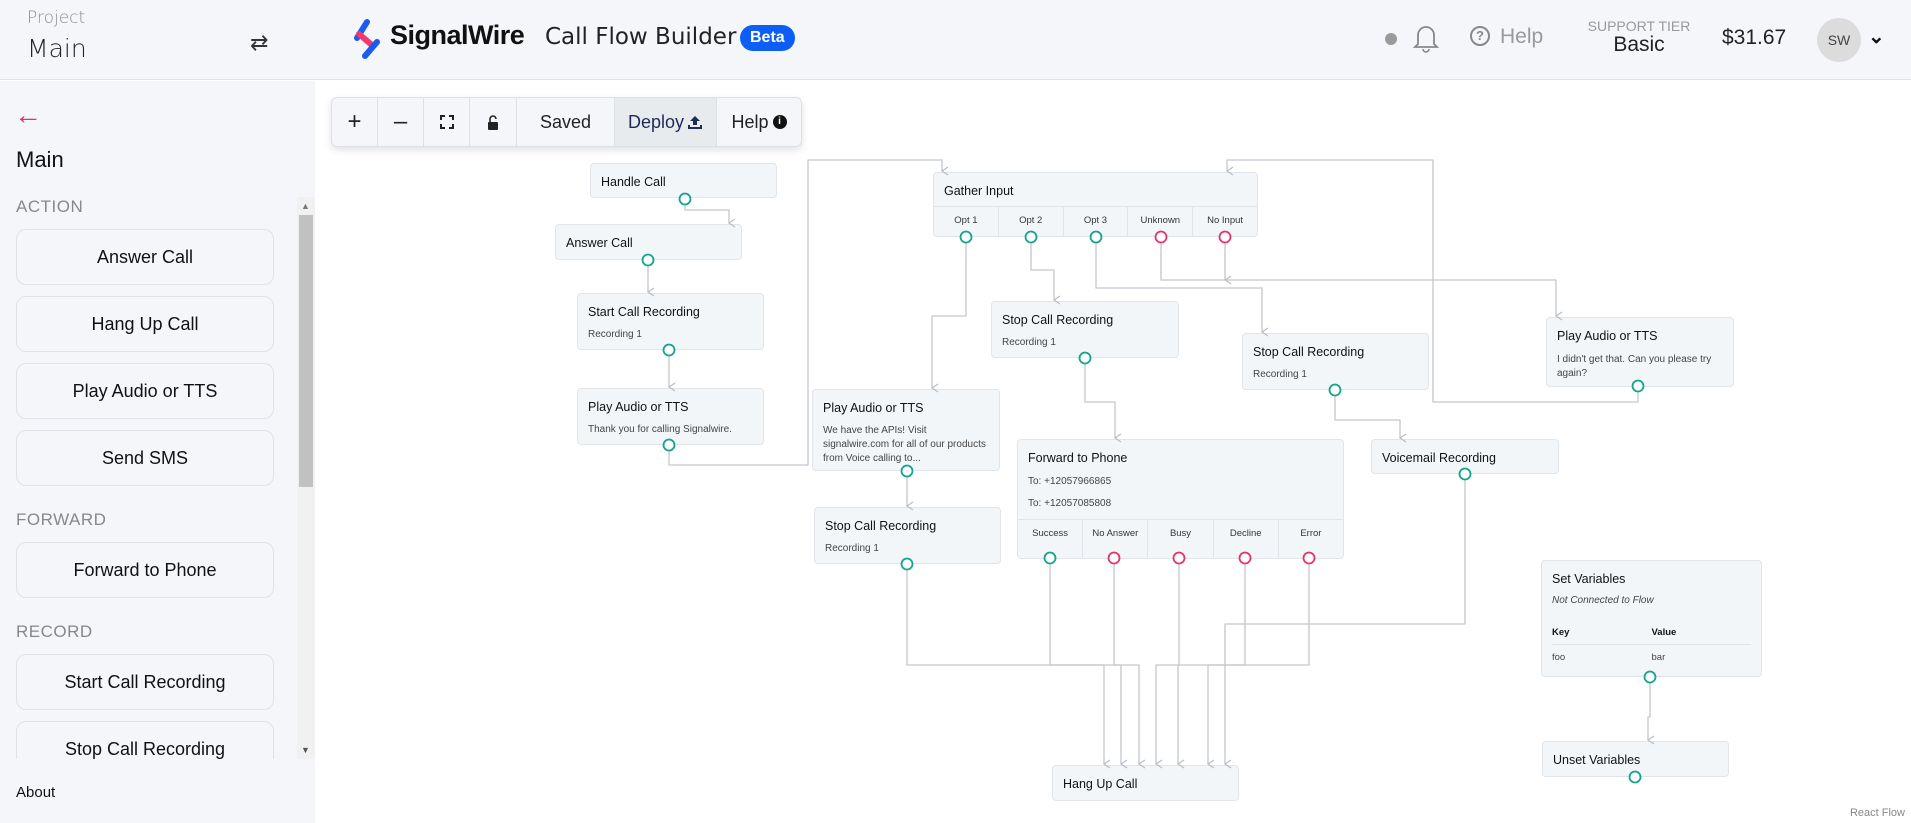 Image resolution: width=1911 pixels, height=823 pixels. Describe the element at coordinates (1639, 26) in the screenshot. I see `support-tier-label: SUPPORT TIER` at that location.